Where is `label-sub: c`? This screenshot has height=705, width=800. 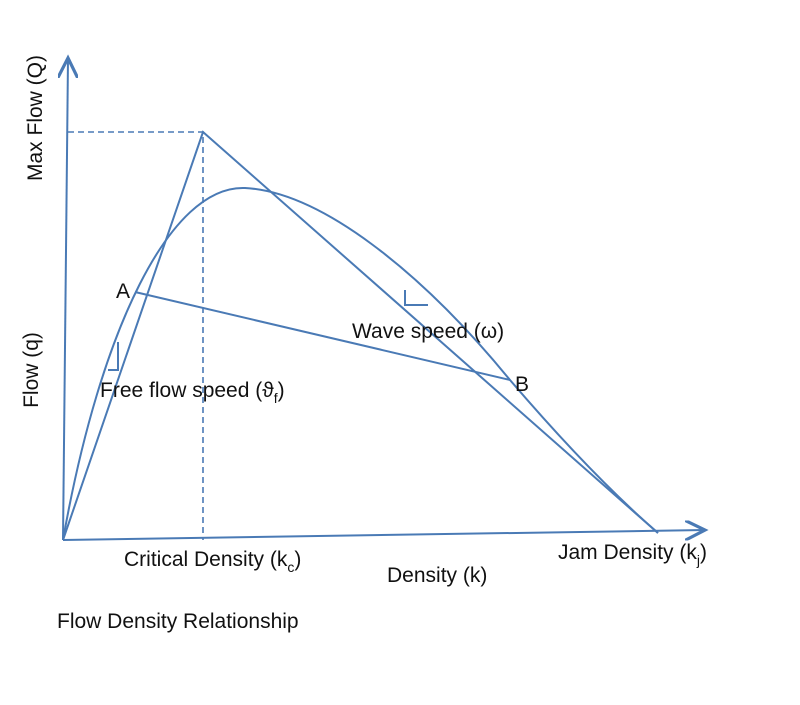 label-sub: c is located at coordinates (290, 567).